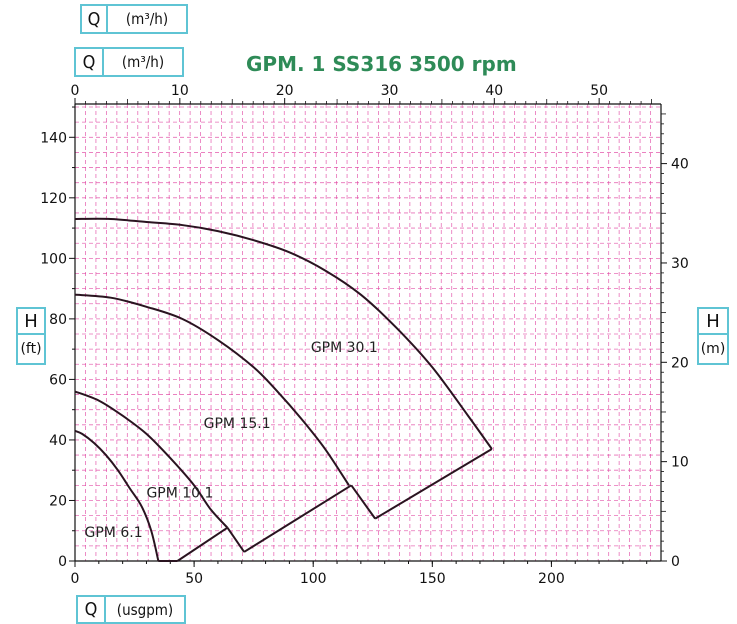 The image size is (737, 624). What do you see at coordinates (114, 533) in the screenshot?
I see `curve-label: GPM 6.1` at bounding box center [114, 533].